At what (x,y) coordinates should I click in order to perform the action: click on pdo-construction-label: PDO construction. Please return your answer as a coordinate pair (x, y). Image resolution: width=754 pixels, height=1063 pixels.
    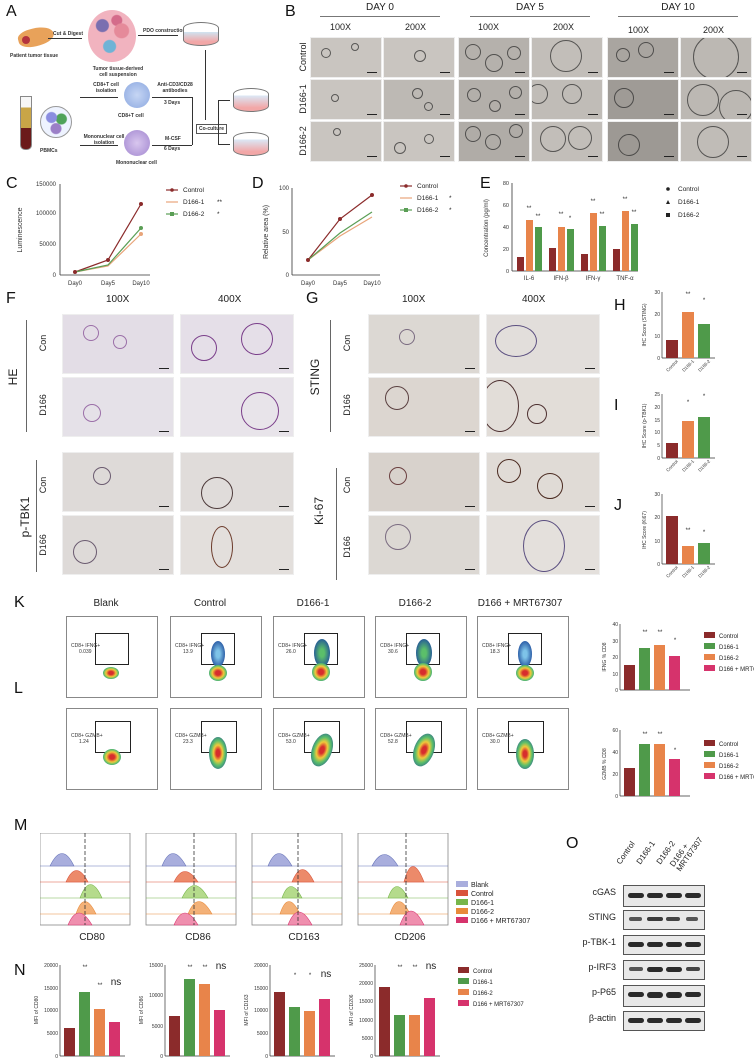
    Looking at the image, I should click on (164, 31).